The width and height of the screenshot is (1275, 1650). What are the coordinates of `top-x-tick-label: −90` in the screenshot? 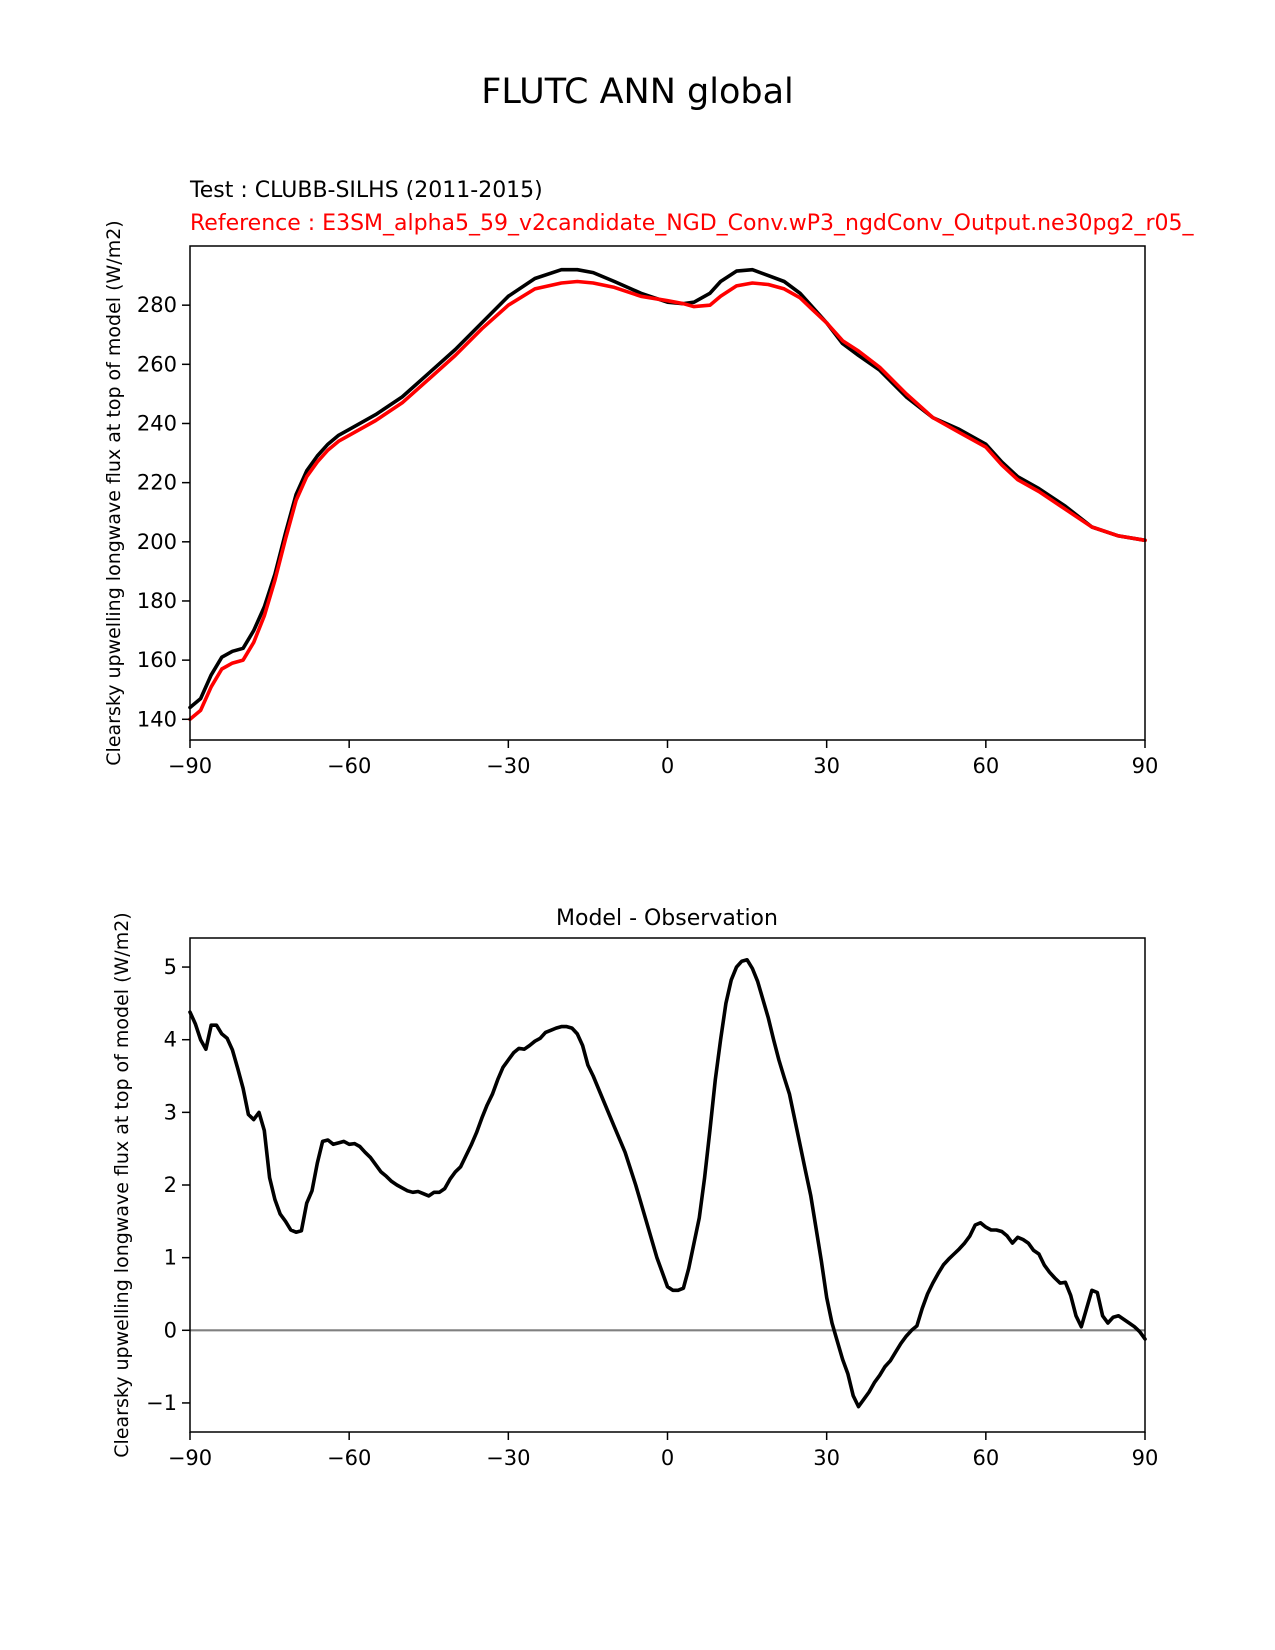 It's located at (190, 766).